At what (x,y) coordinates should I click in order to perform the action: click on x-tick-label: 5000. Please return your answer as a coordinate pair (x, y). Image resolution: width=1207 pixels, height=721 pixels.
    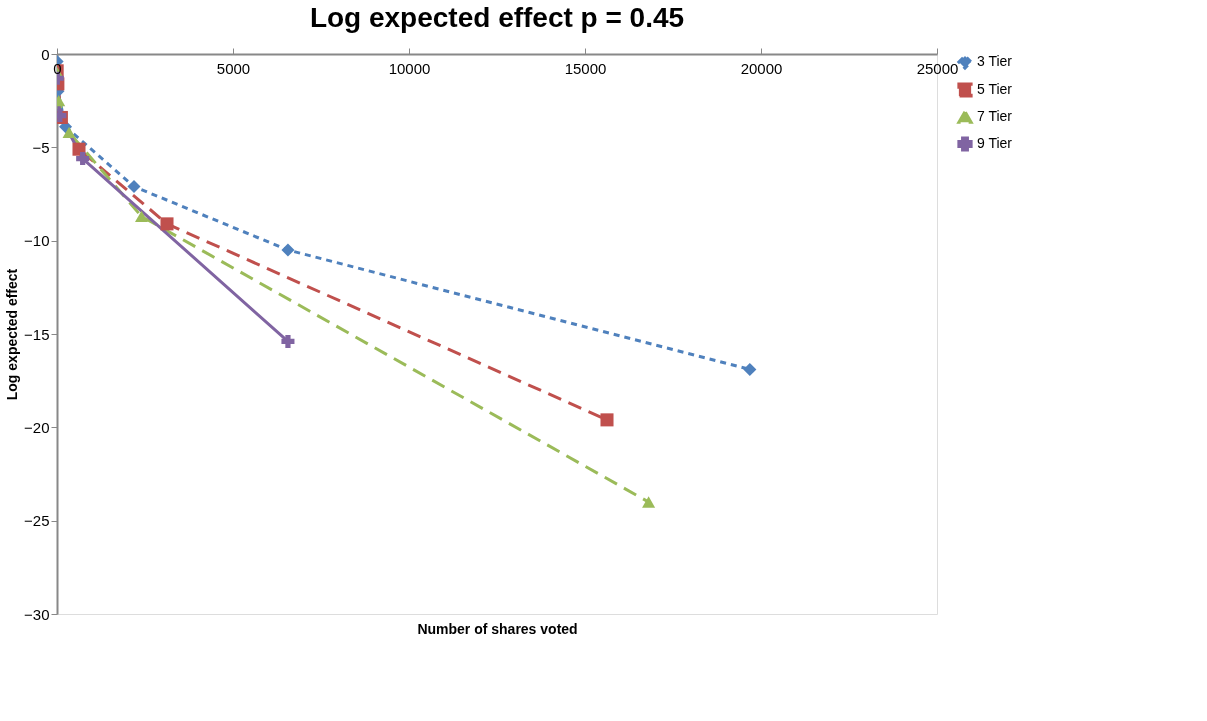
    Looking at the image, I should click on (233, 68).